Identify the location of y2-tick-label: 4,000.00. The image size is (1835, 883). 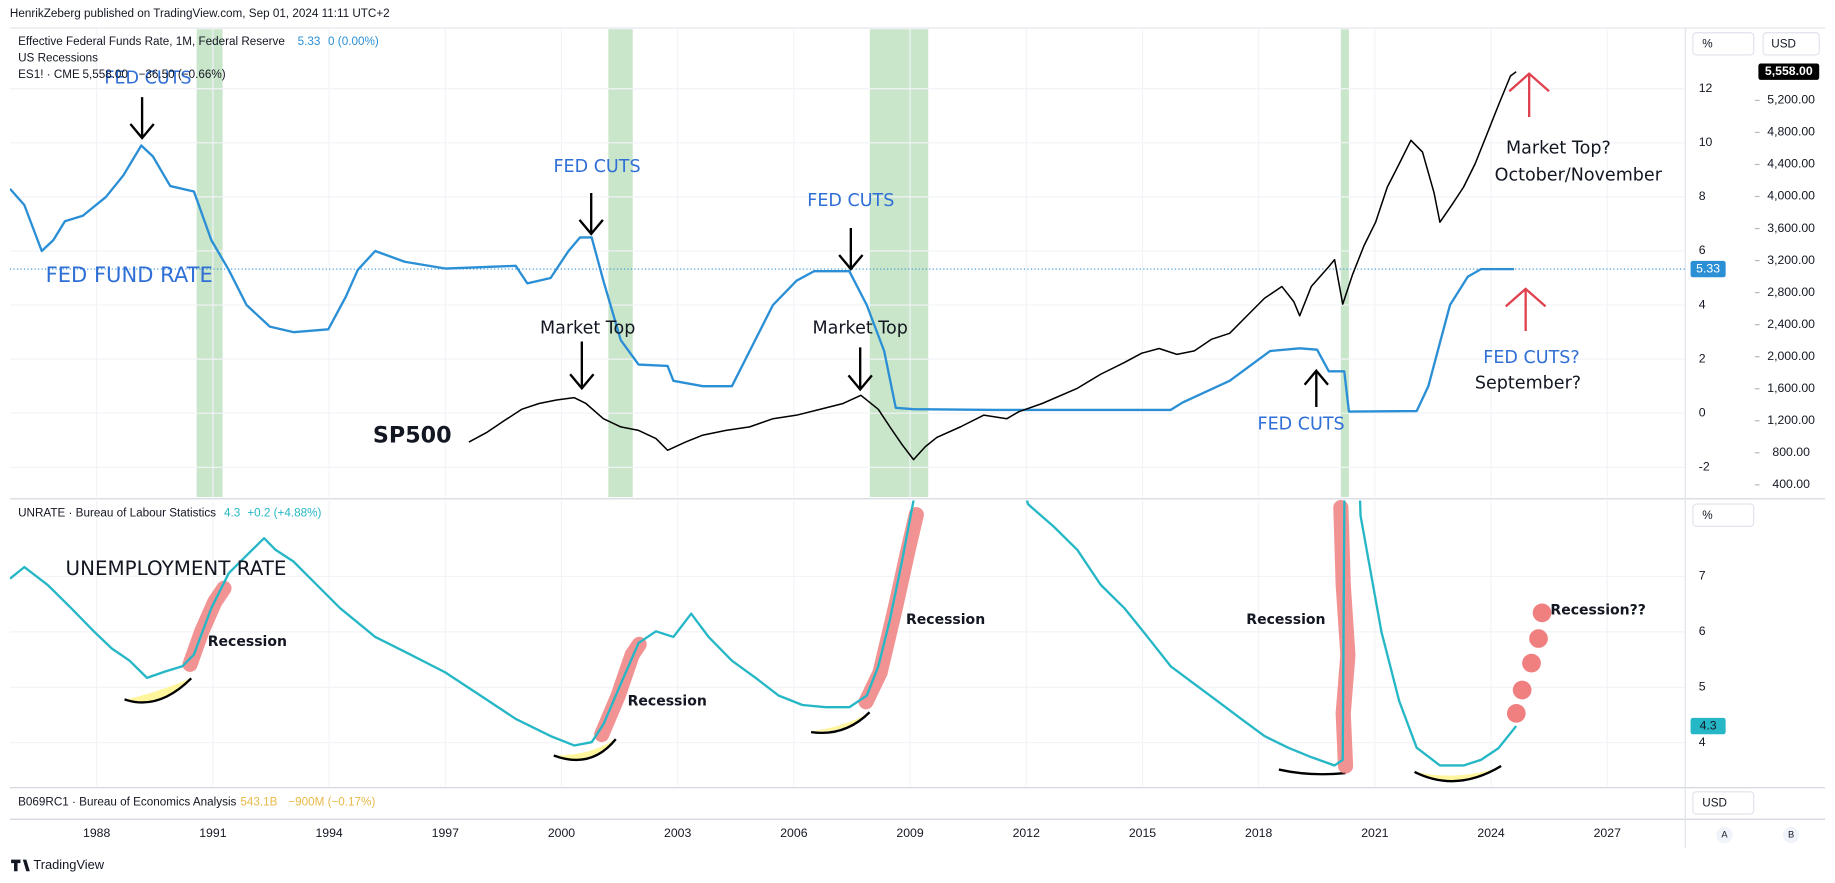
(1791, 196).